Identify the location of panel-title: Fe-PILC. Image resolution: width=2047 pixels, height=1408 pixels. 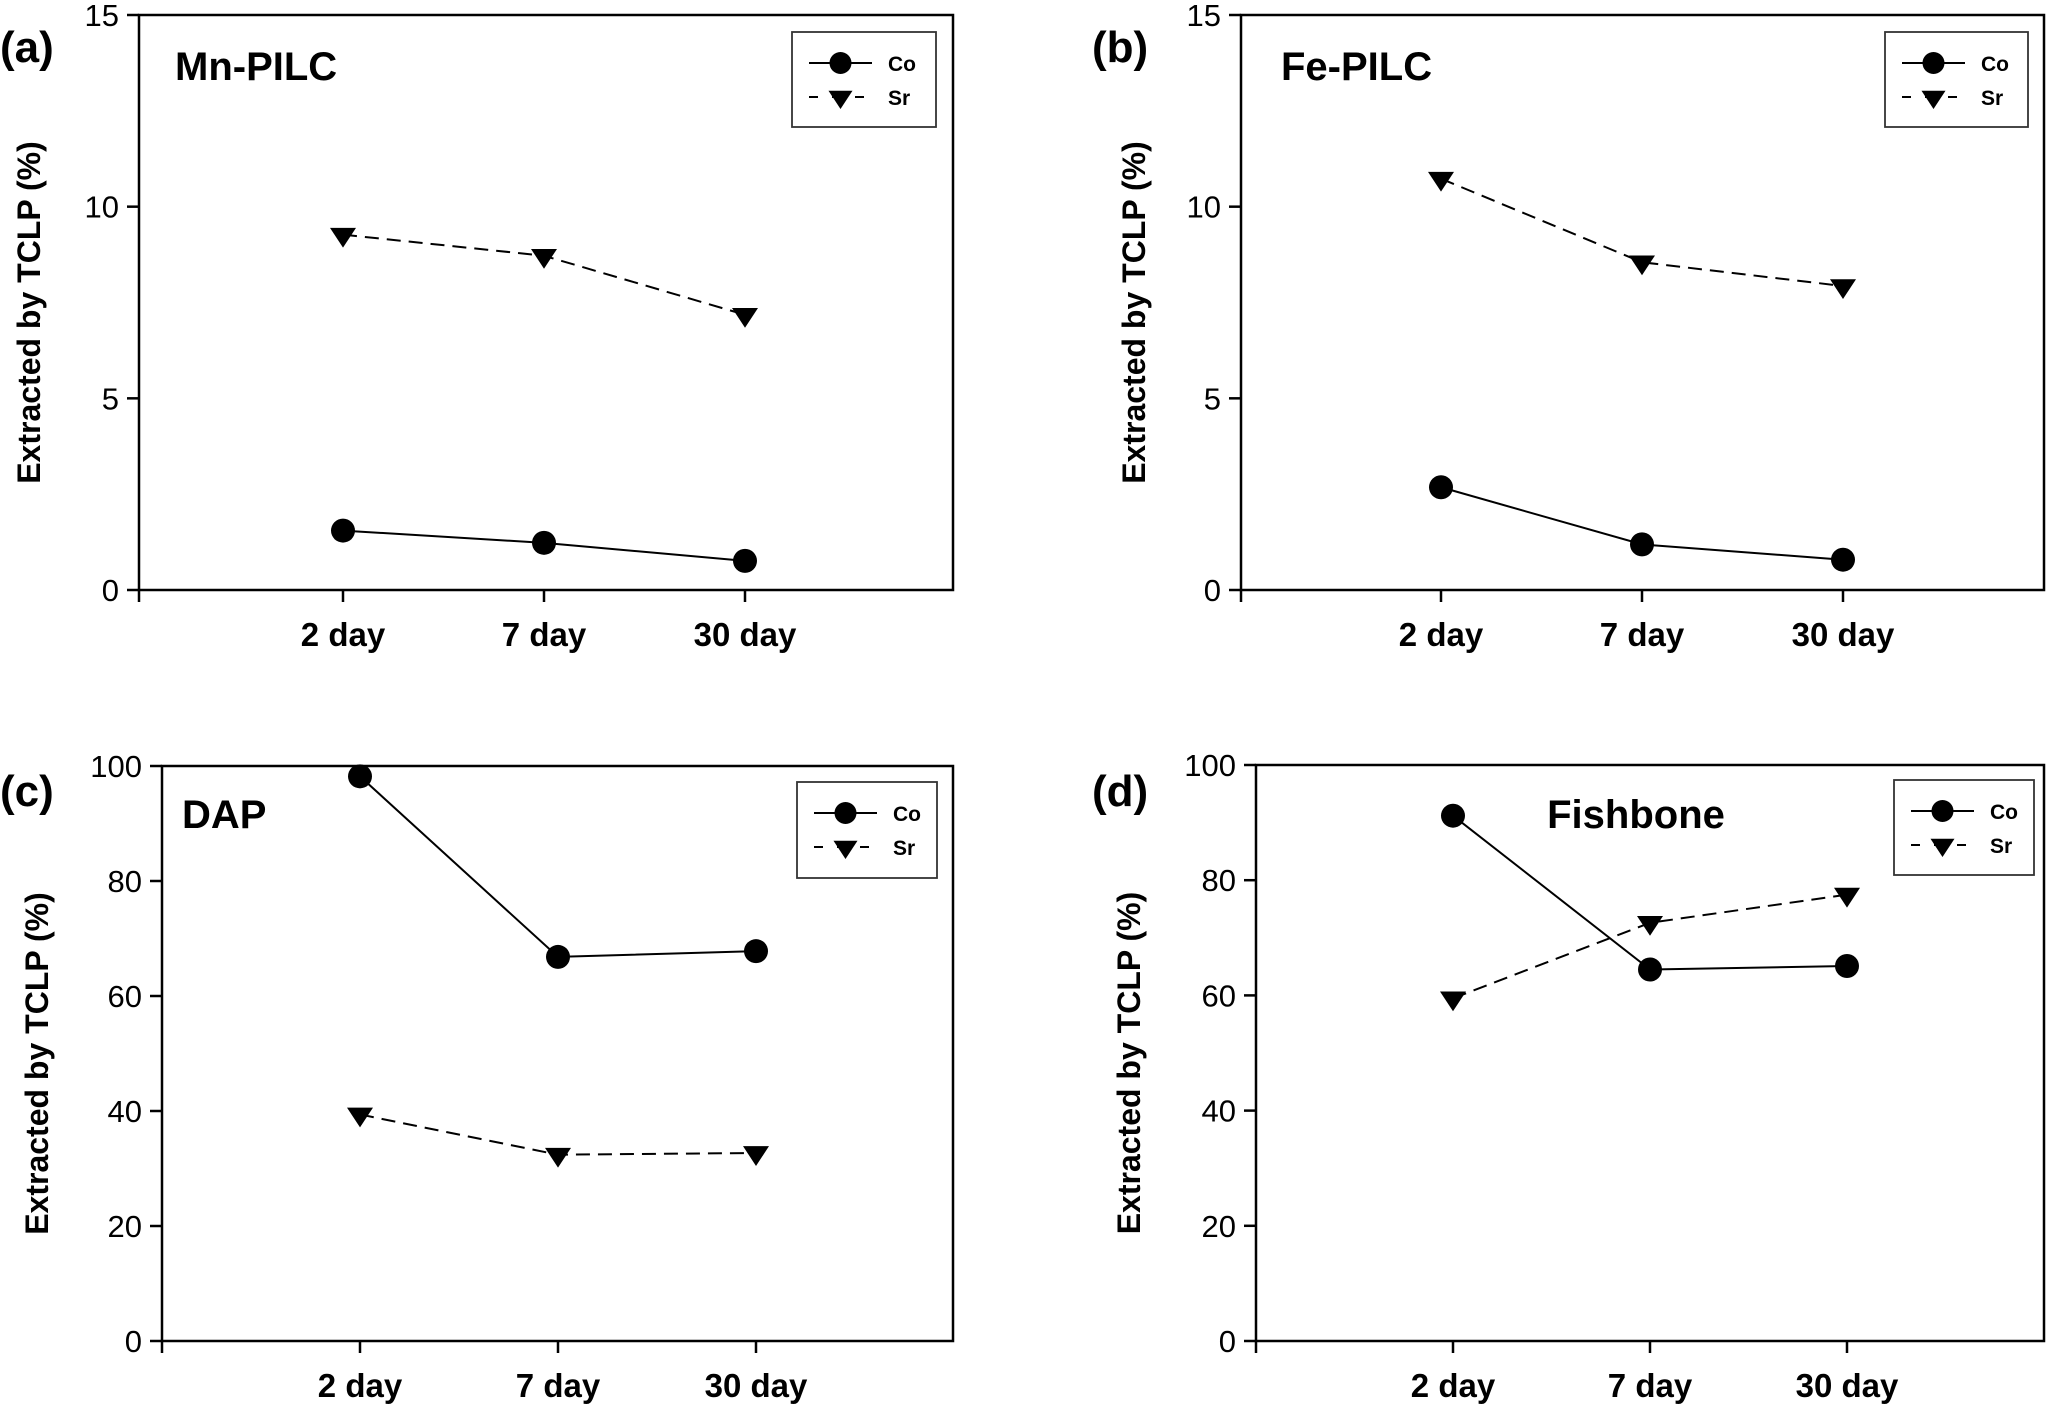
(1356, 67).